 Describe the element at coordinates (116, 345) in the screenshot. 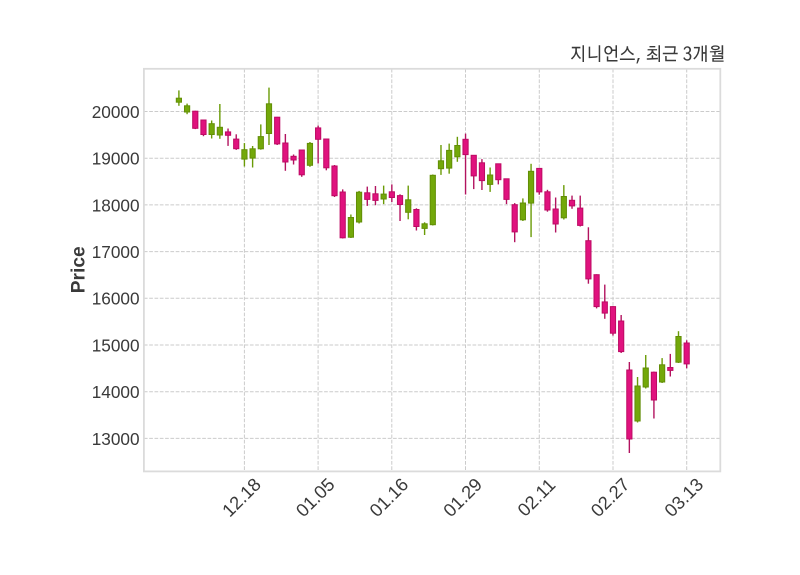

I see `svg-text: 15000` at that location.